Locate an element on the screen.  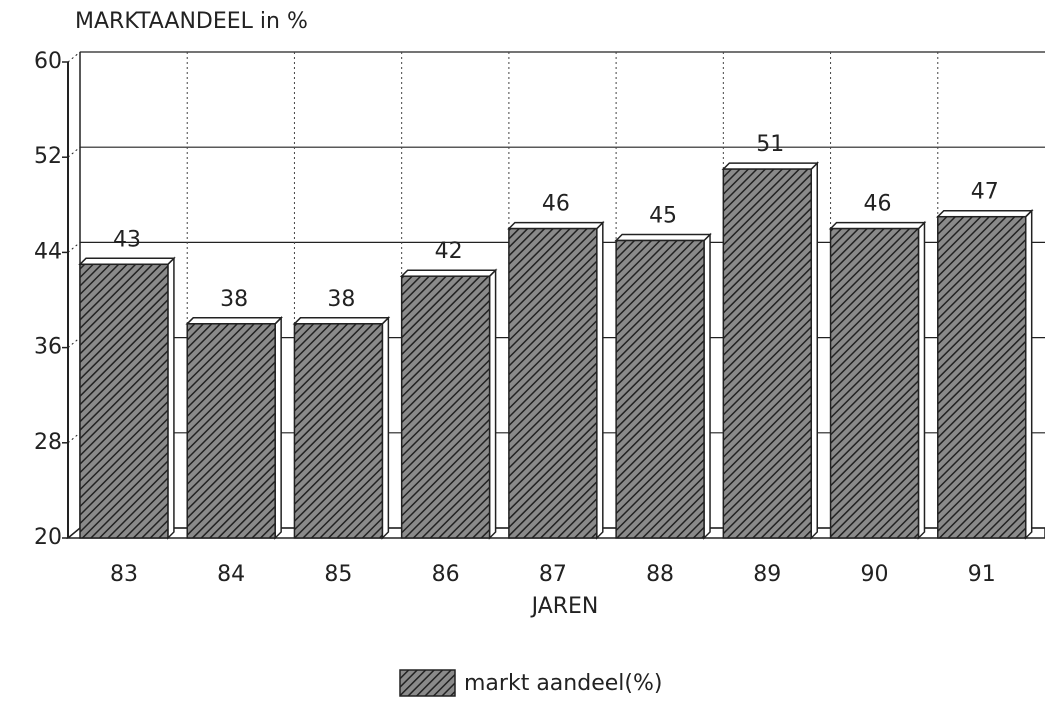
x-tick-label: 83 is located at coordinates (124, 574).